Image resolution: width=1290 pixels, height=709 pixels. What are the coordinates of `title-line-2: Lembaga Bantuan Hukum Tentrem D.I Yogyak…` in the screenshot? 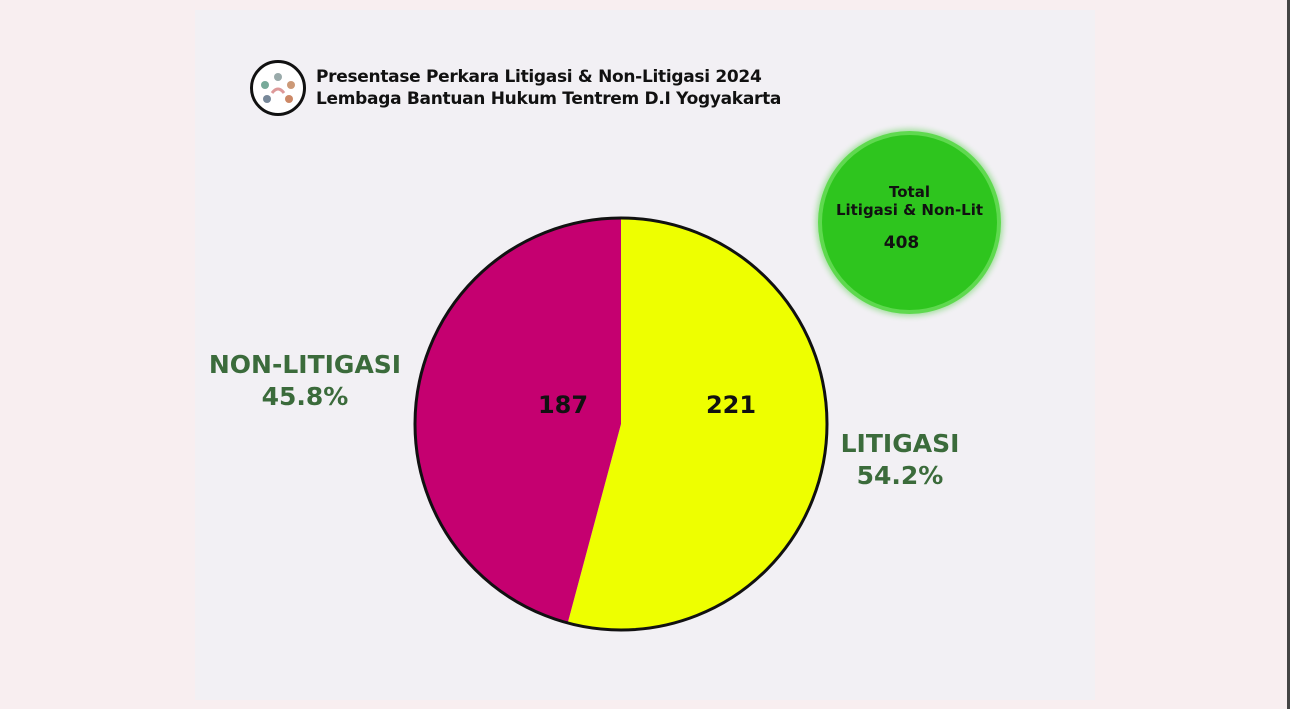 It's located at (549, 99).